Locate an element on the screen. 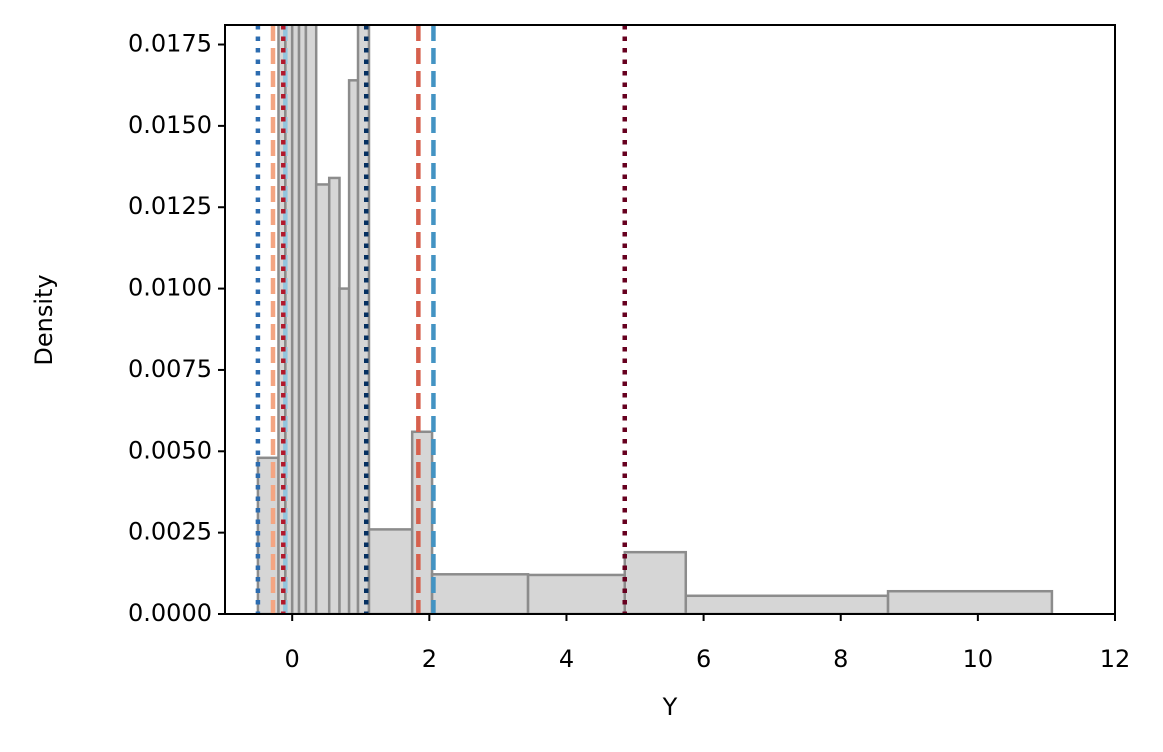 The image size is (1163, 752). x-tick-label: 8 is located at coordinates (840, 659).